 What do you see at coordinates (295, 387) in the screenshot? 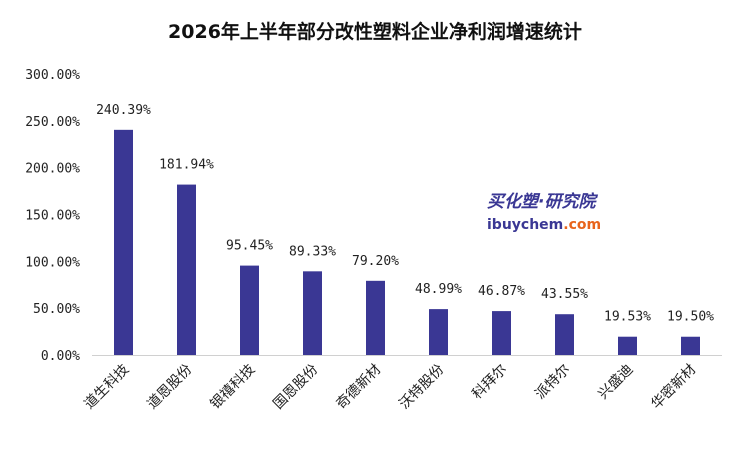
I see `category-label: 国恩股份` at bounding box center [295, 387].